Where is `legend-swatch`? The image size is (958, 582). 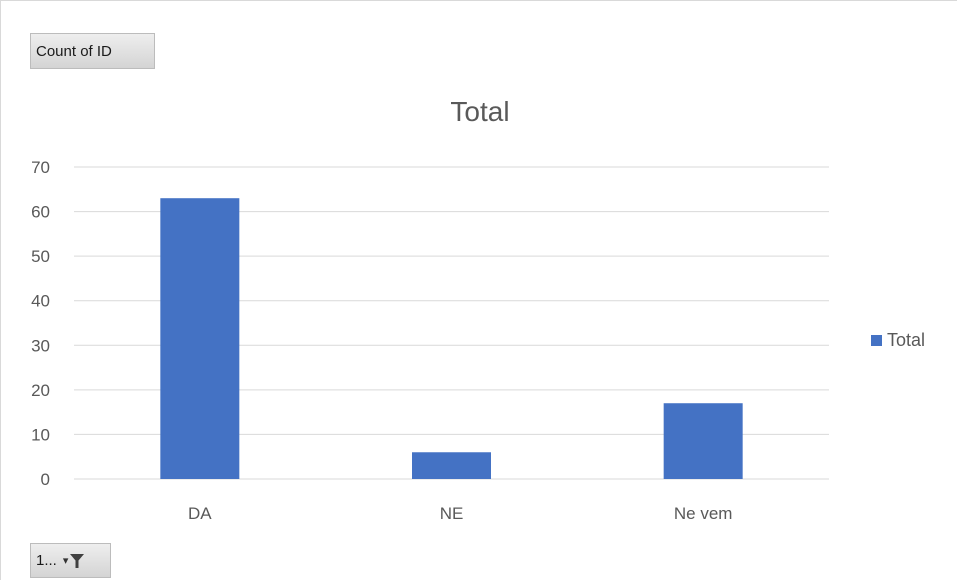 legend-swatch is located at coordinates (876, 340).